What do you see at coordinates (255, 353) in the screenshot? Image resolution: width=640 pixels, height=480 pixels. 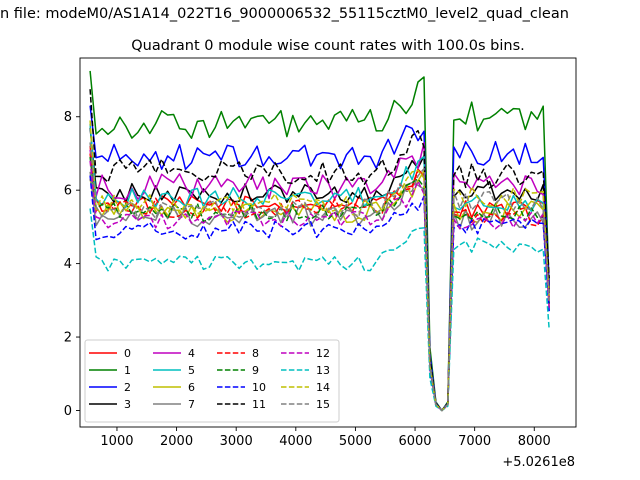 I see `legend-label-8: 8` at bounding box center [255, 353].